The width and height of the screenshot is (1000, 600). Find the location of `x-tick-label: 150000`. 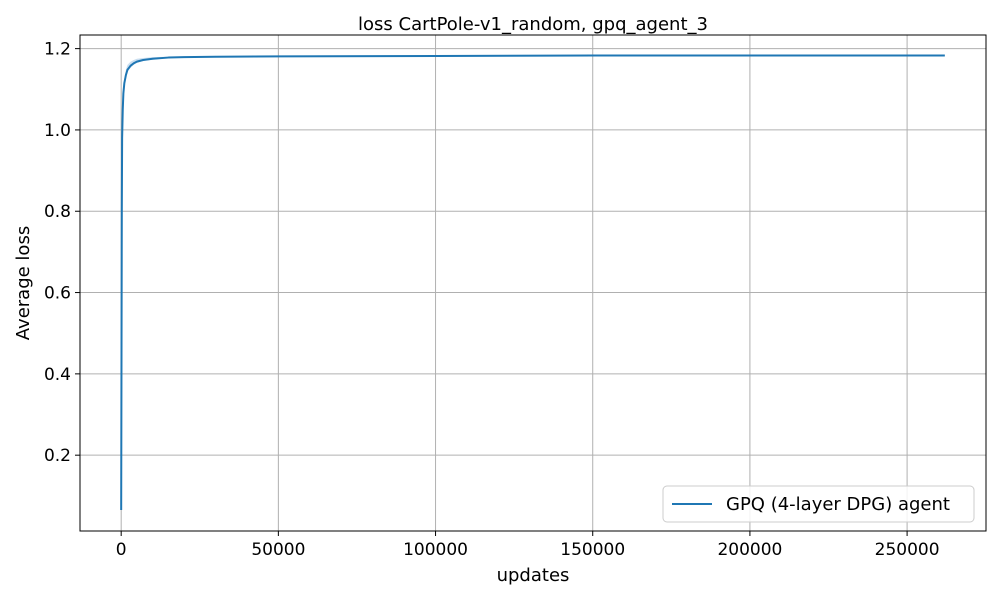

x-tick-label: 150000 is located at coordinates (592, 550).